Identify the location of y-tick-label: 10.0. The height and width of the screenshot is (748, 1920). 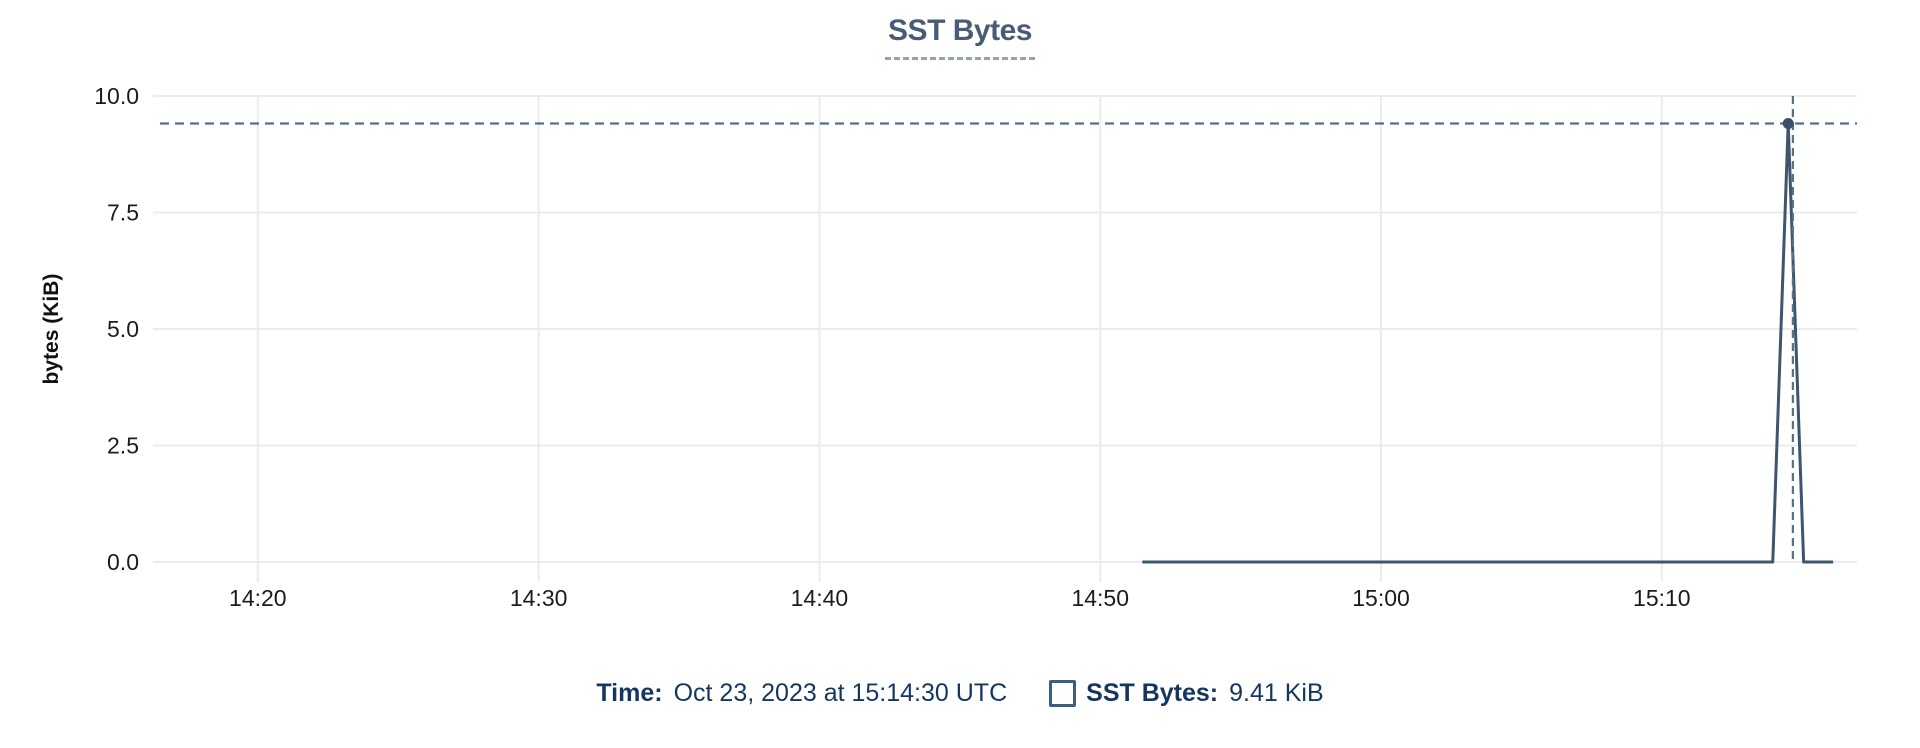
(116, 96).